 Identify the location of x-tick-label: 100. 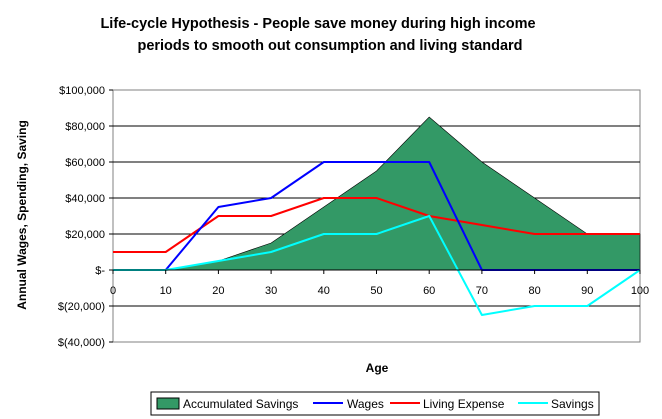
(640, 291).